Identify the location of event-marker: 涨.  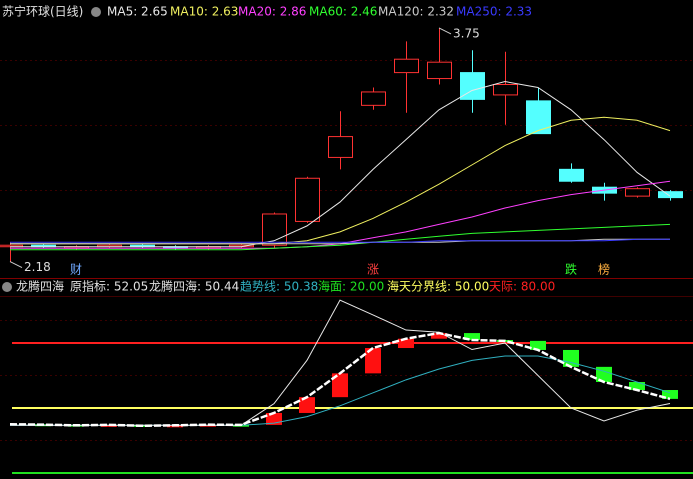
(373, 269).